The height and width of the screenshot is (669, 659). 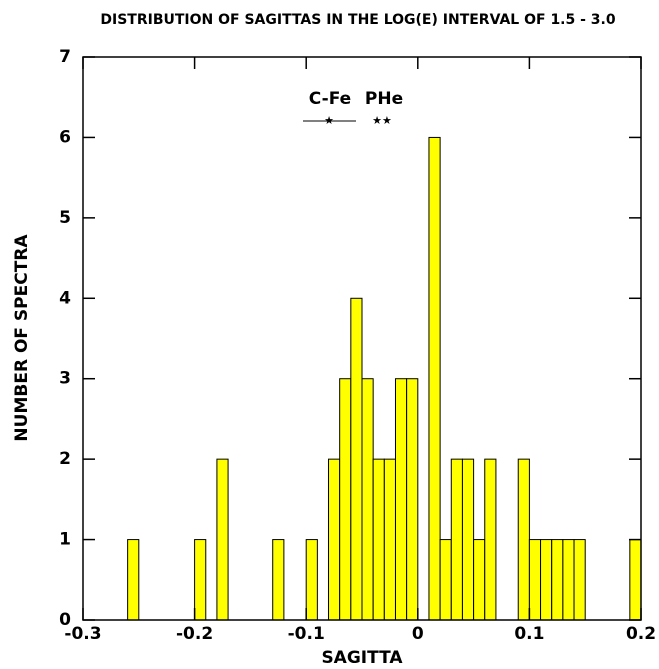 I want to click on y-tick-label: 6, so click(x=65, y=137).